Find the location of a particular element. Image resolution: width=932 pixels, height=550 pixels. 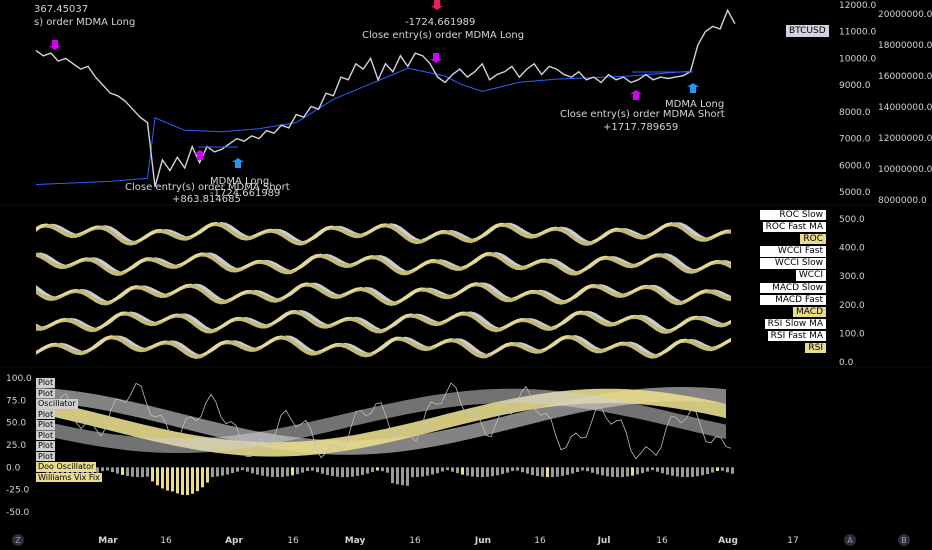

long-entry-arrow is located at coordinates (693, 88).